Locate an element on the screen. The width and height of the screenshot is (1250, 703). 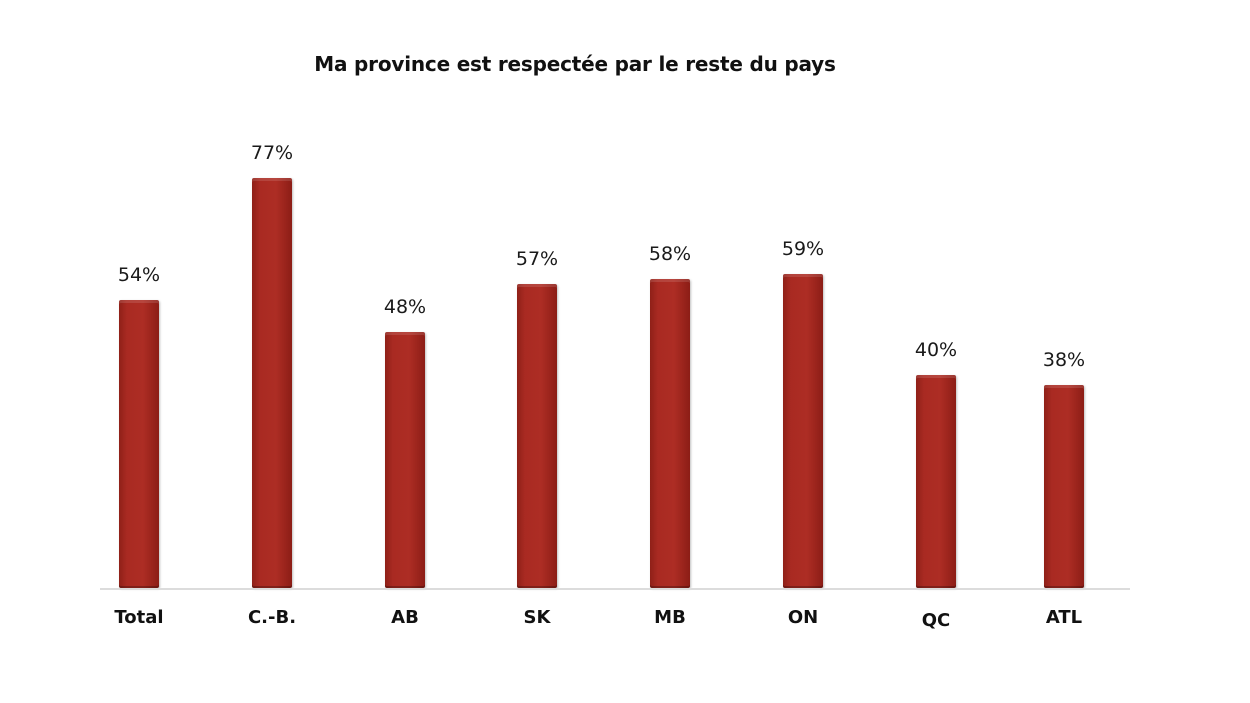
bar-on is located at coordinates (803, 431).